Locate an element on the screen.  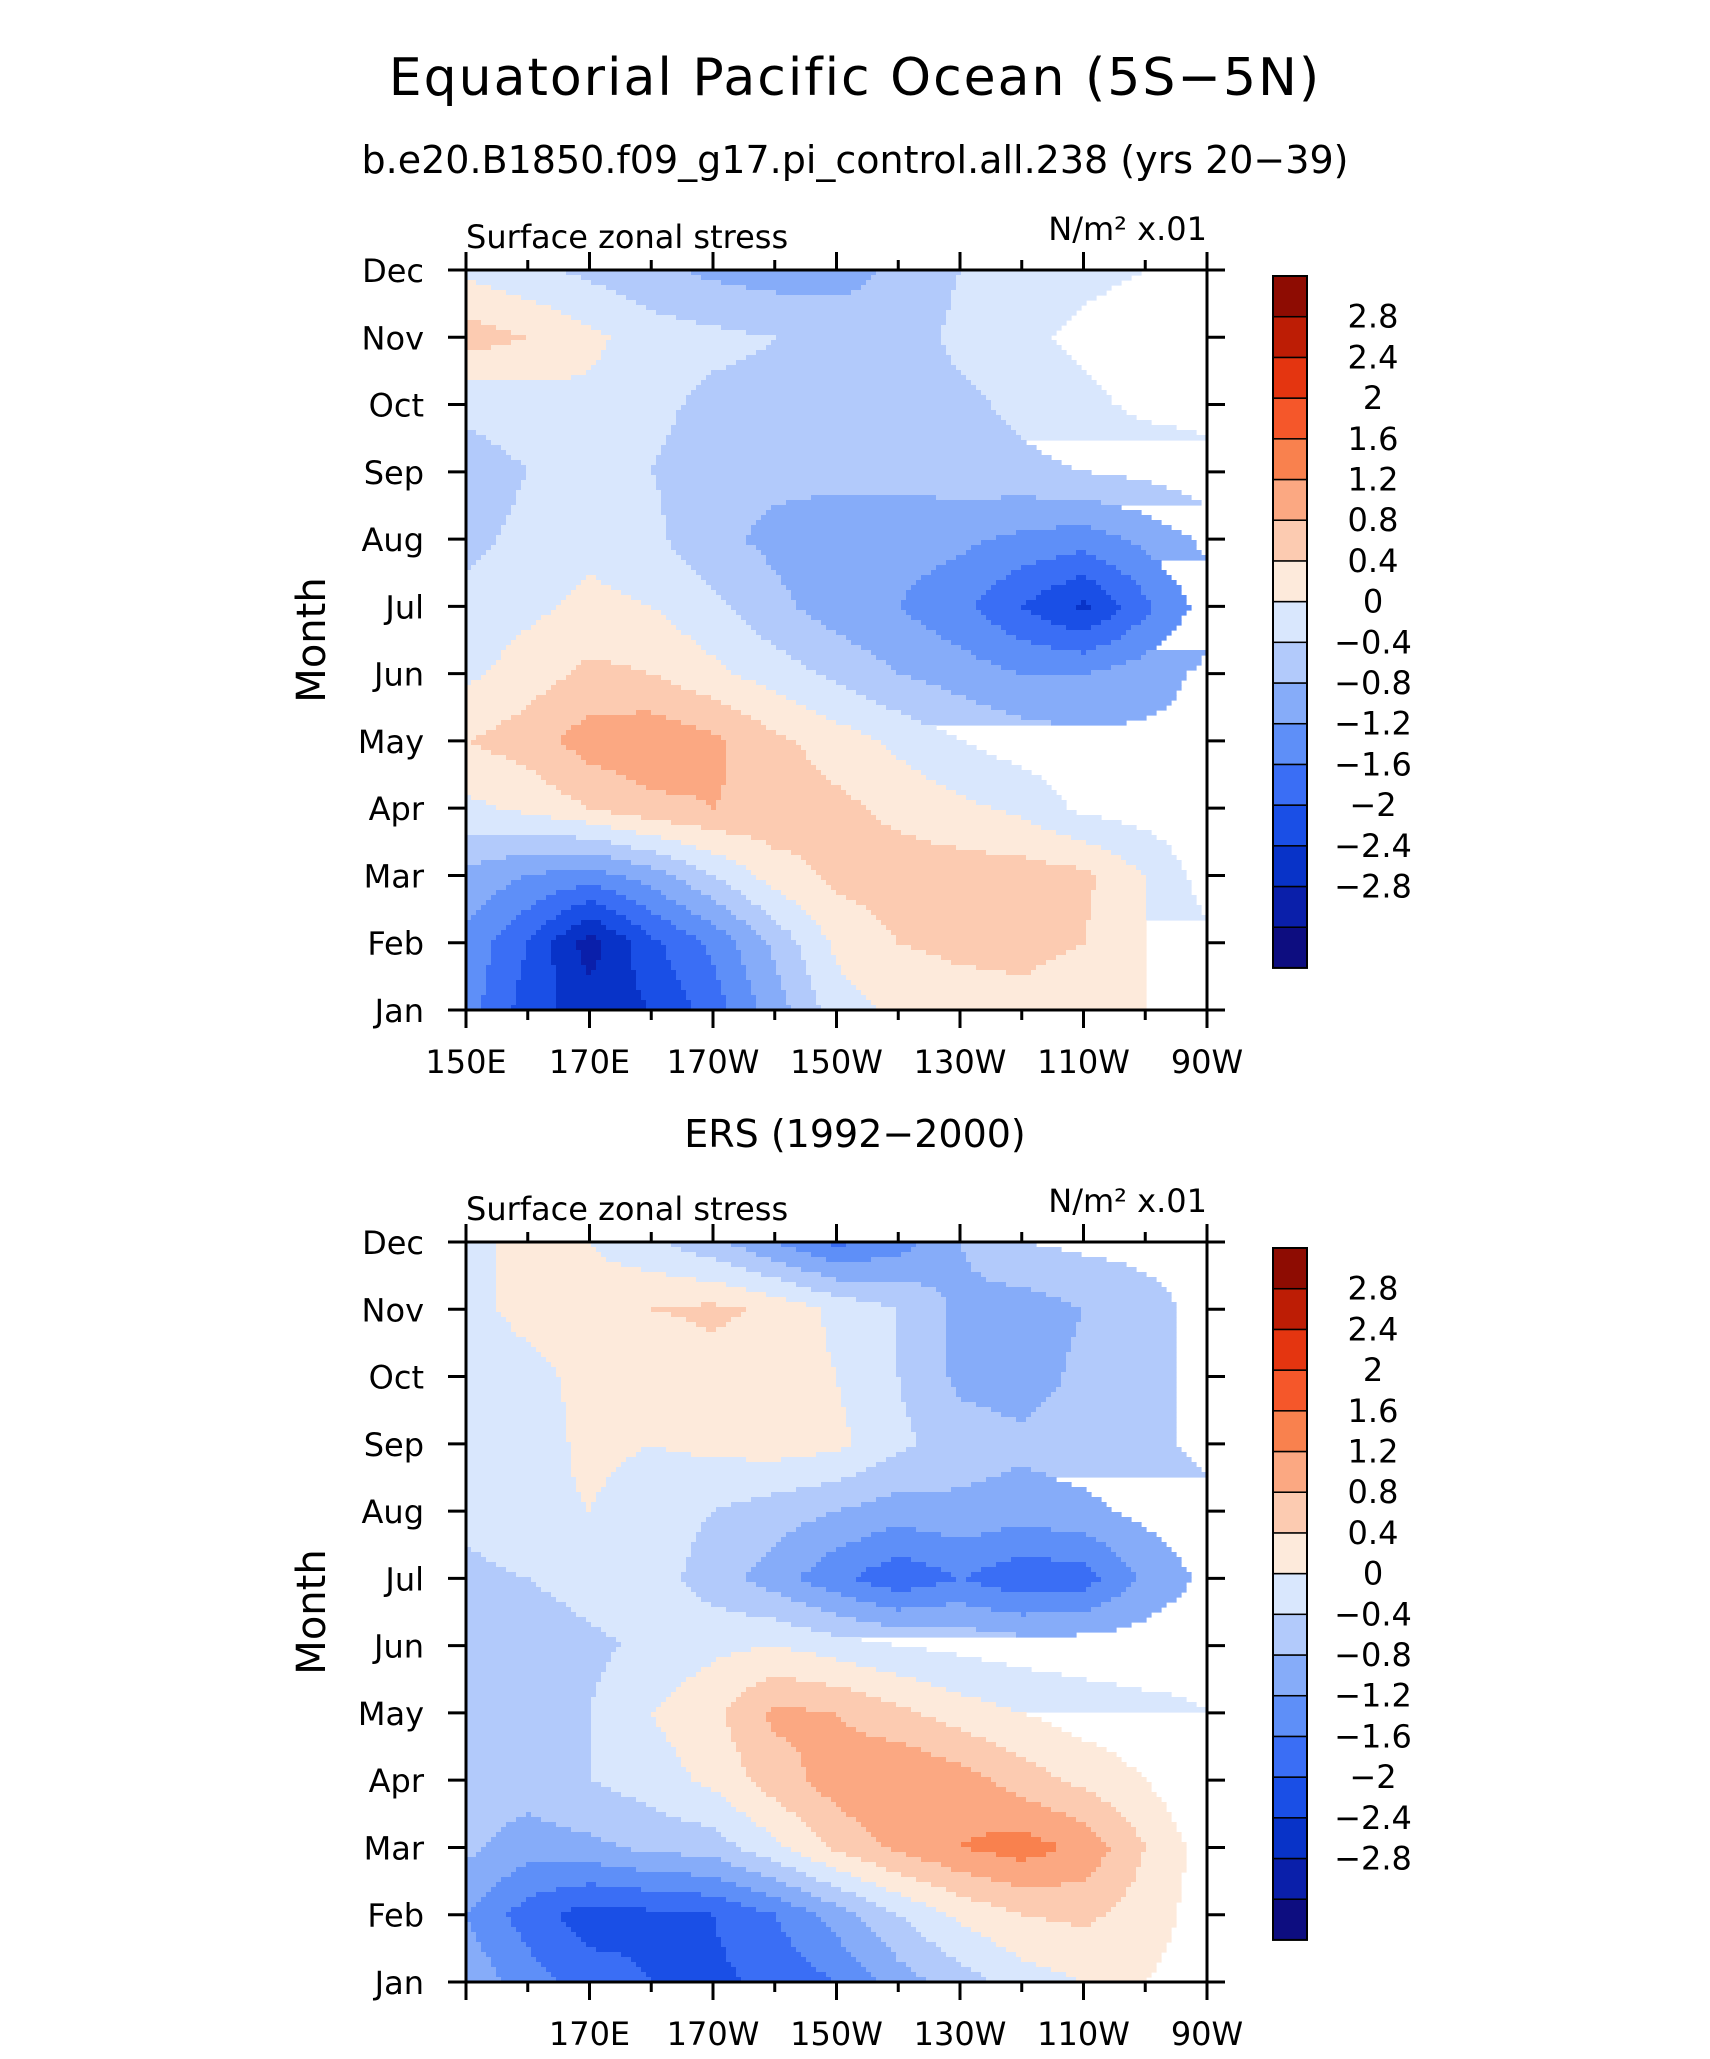
y-tick-label: May is located at coordinates (391, 742).